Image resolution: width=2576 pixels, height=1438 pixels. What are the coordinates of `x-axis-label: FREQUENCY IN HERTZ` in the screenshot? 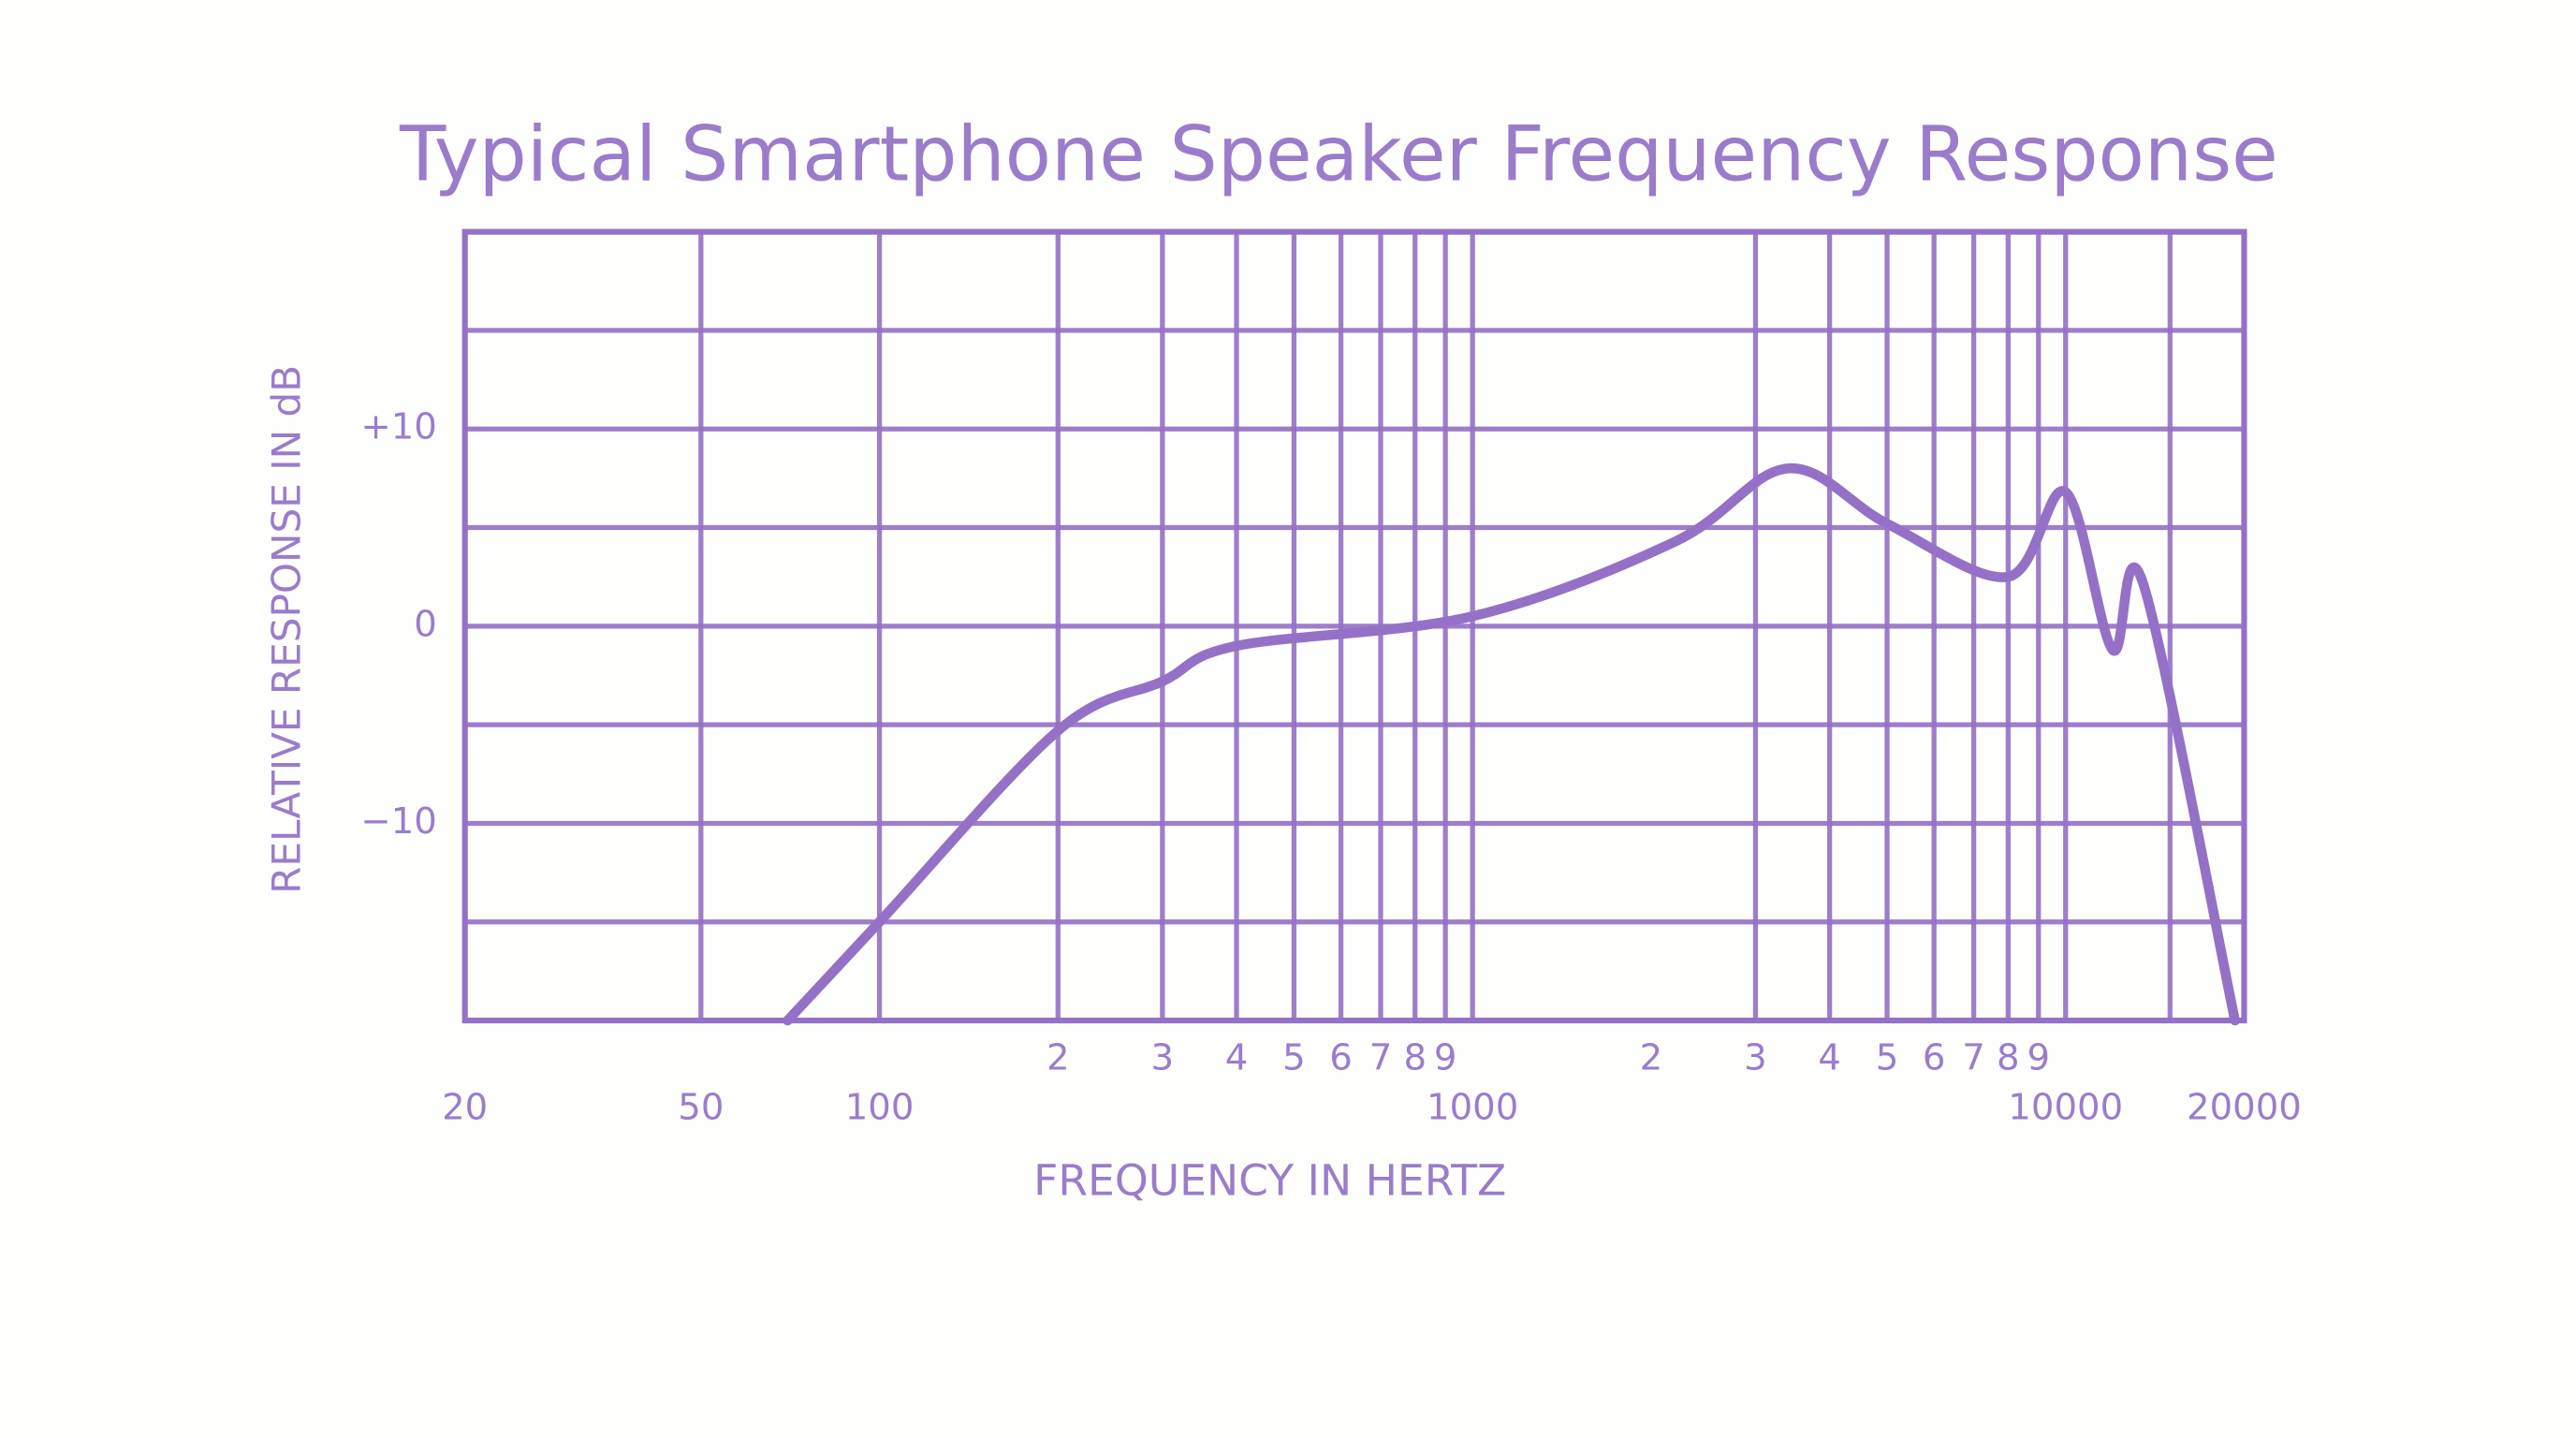 It's located at (1269, 1180).